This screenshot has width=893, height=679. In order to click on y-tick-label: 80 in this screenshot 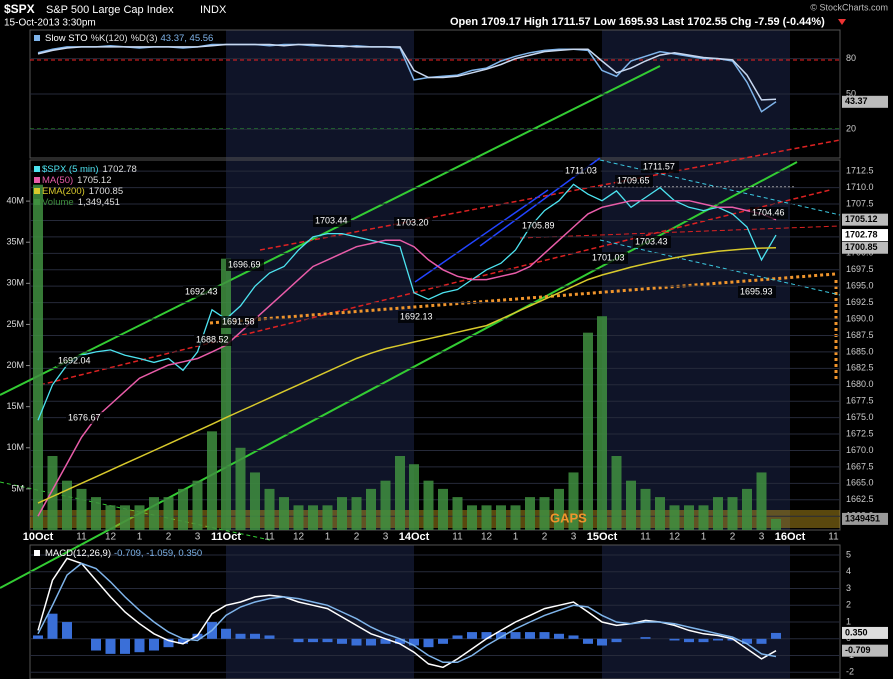, I will do `click(851, 58)`.